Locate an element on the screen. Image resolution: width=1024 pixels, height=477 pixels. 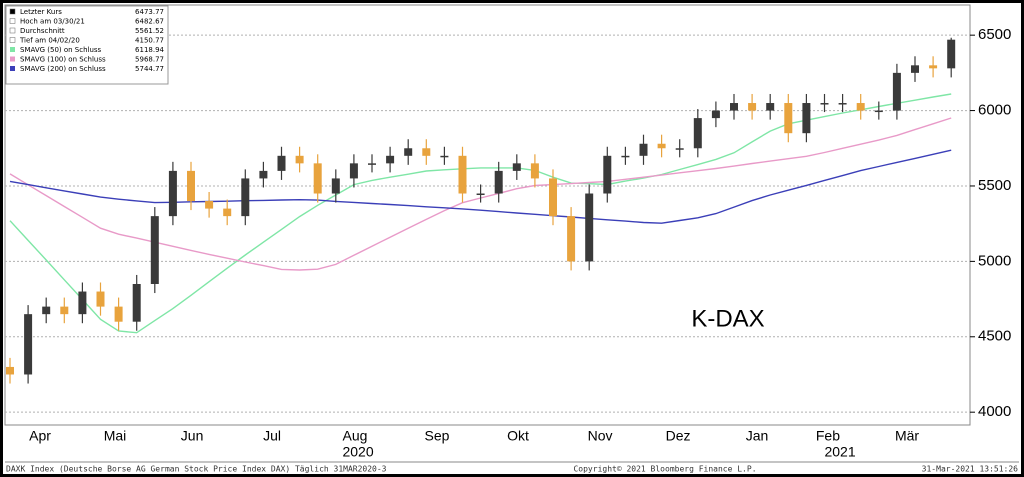
x-tick-label: Jun is located at coordinates (192, 436).